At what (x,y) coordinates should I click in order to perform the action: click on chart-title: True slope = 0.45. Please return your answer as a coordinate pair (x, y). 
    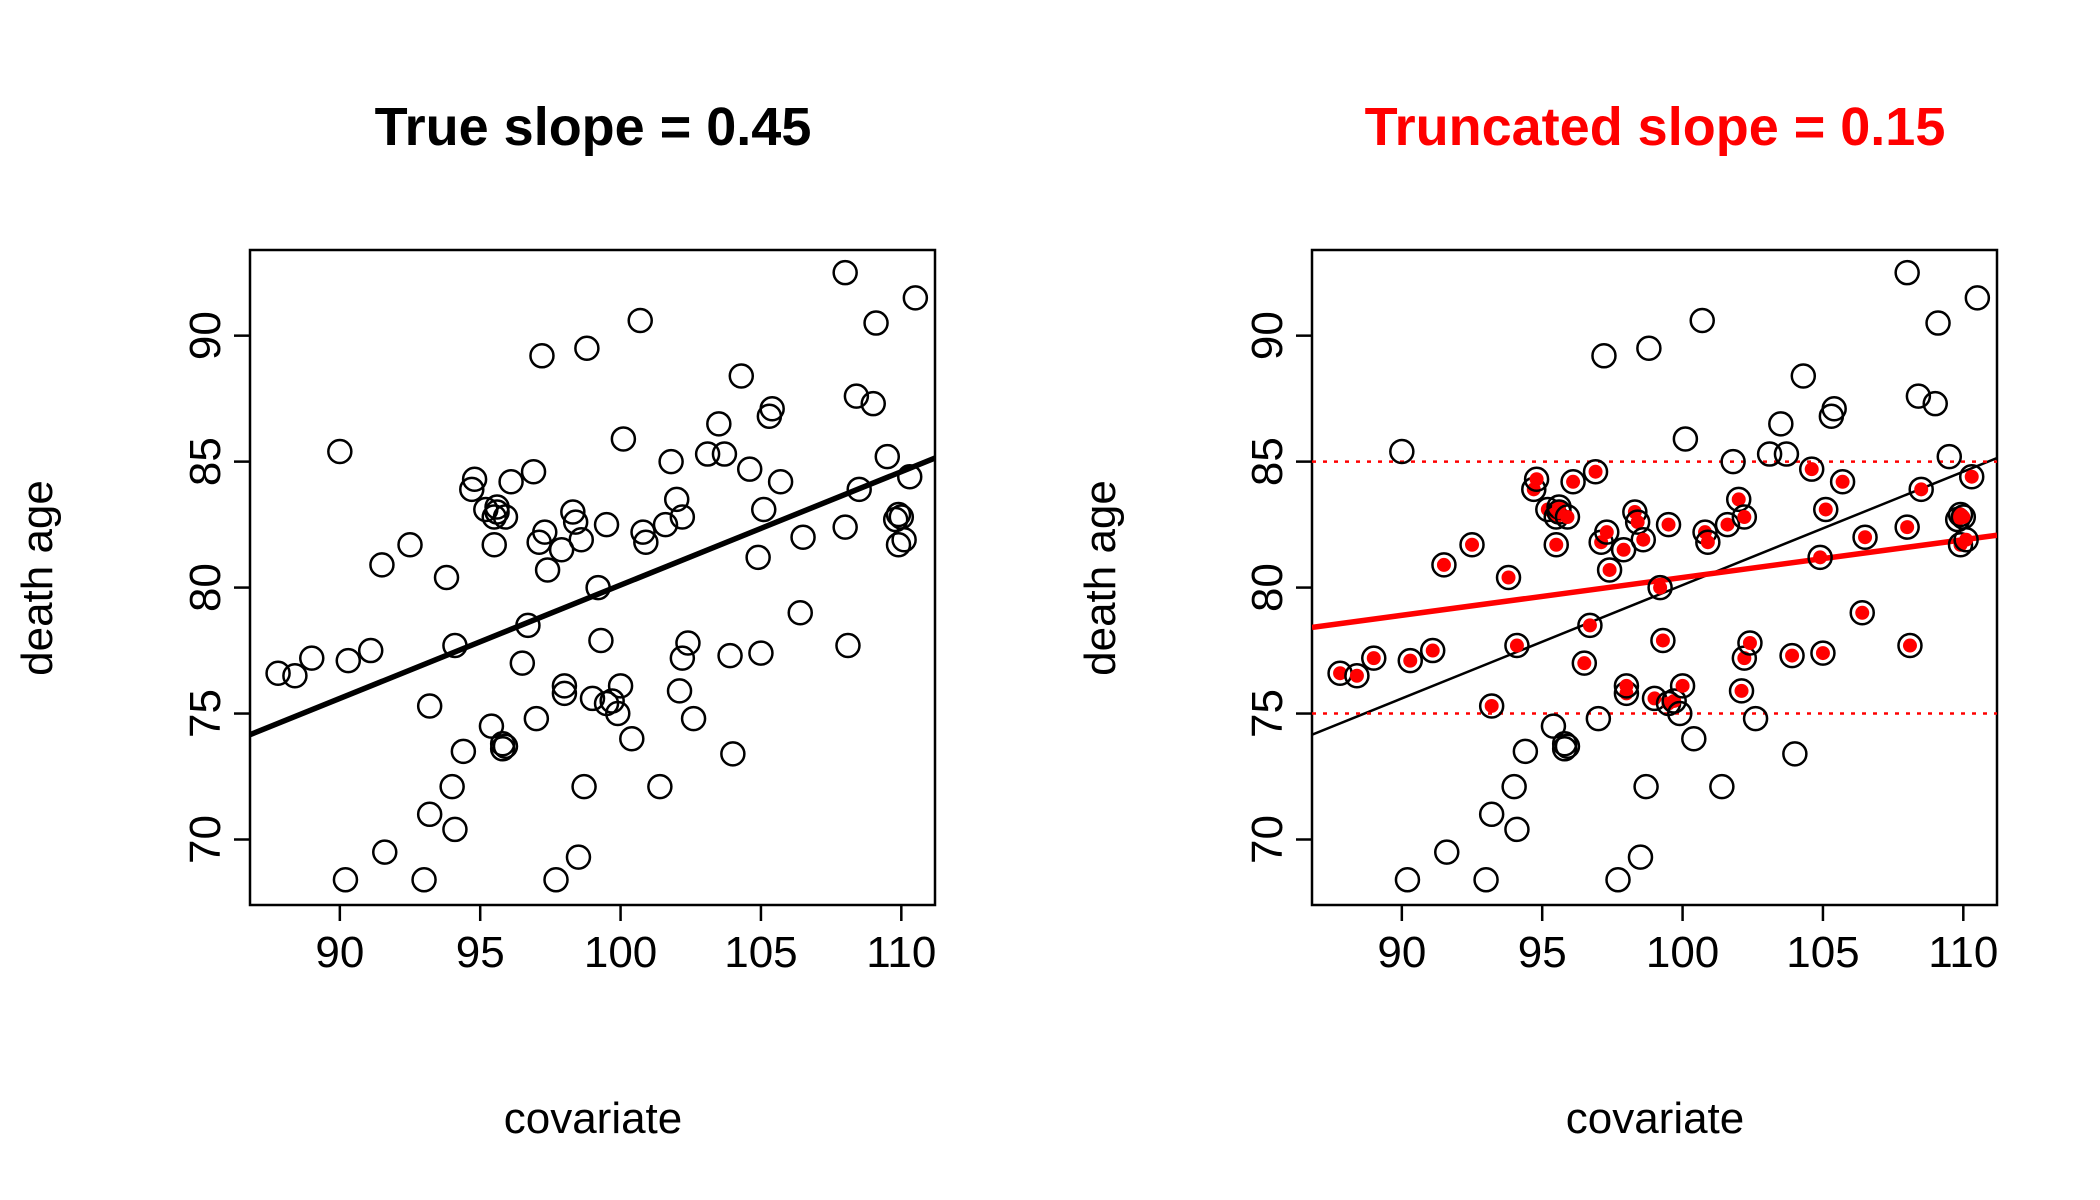
    Looking at the image, I should click on (593, 127).